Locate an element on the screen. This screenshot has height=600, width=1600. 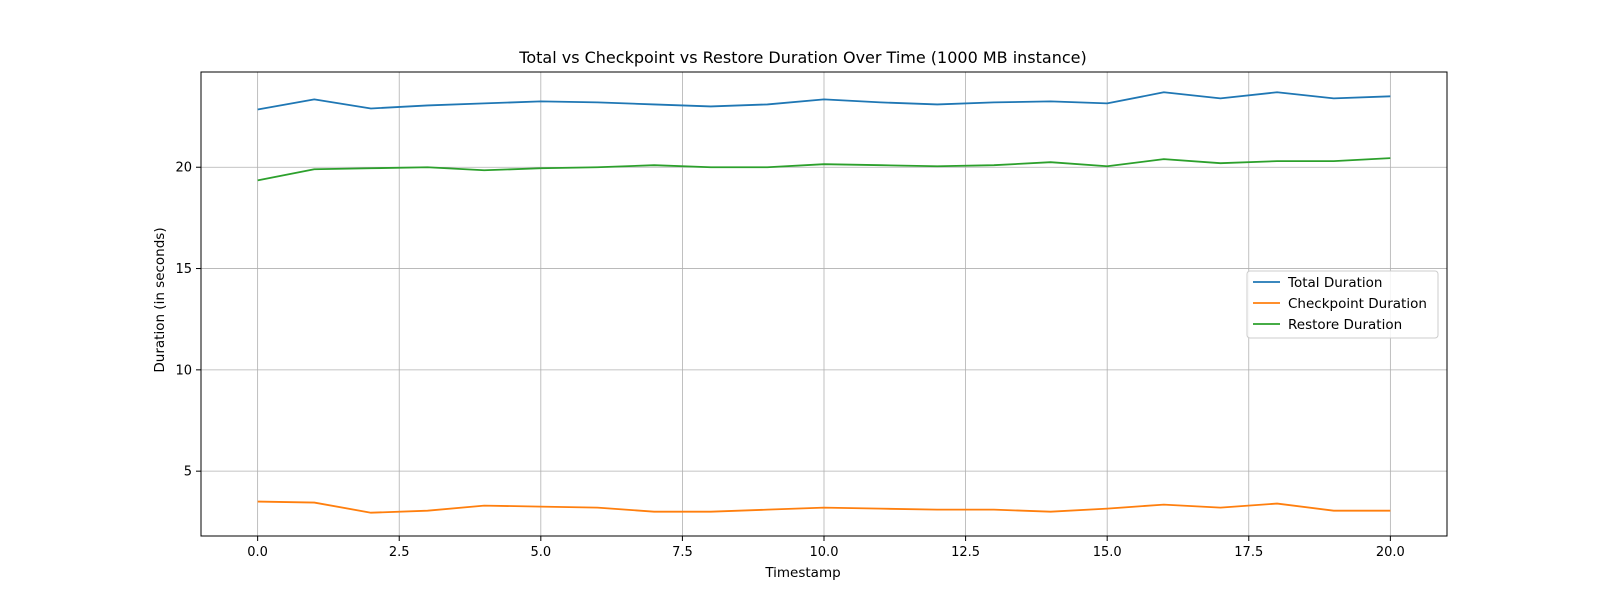
y-axis-label: Duration (in seconds) is located at coordinates (160, 299).